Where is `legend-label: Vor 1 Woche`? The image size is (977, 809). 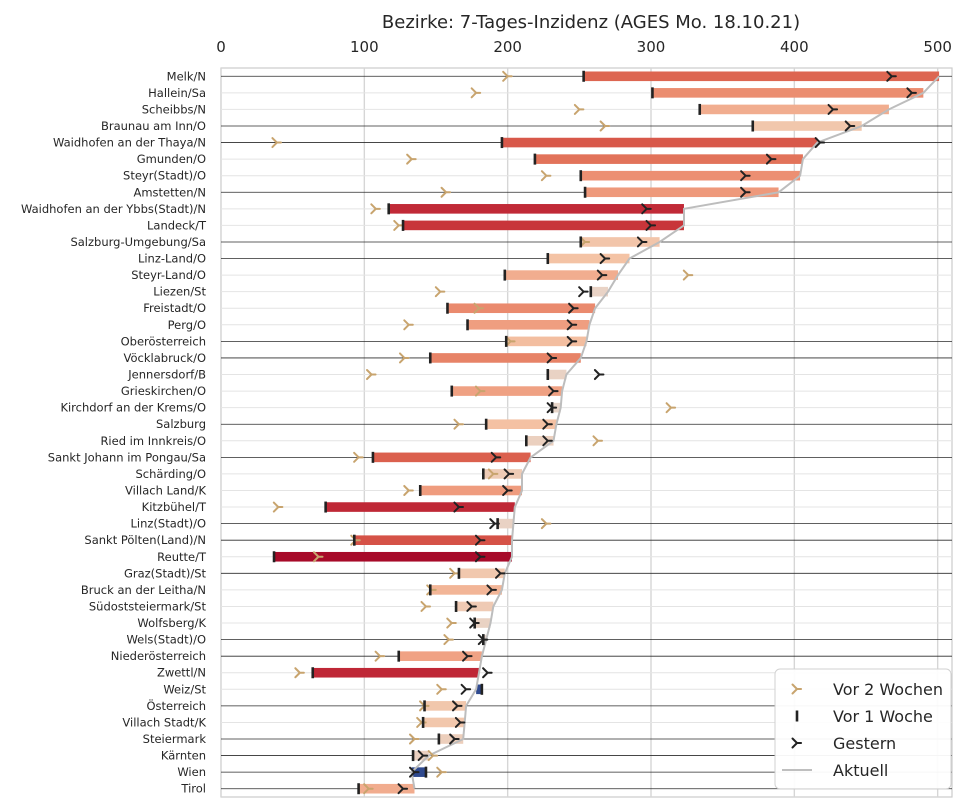 legend-label: Vor 1 Woche is located at coordinates (883, 716).